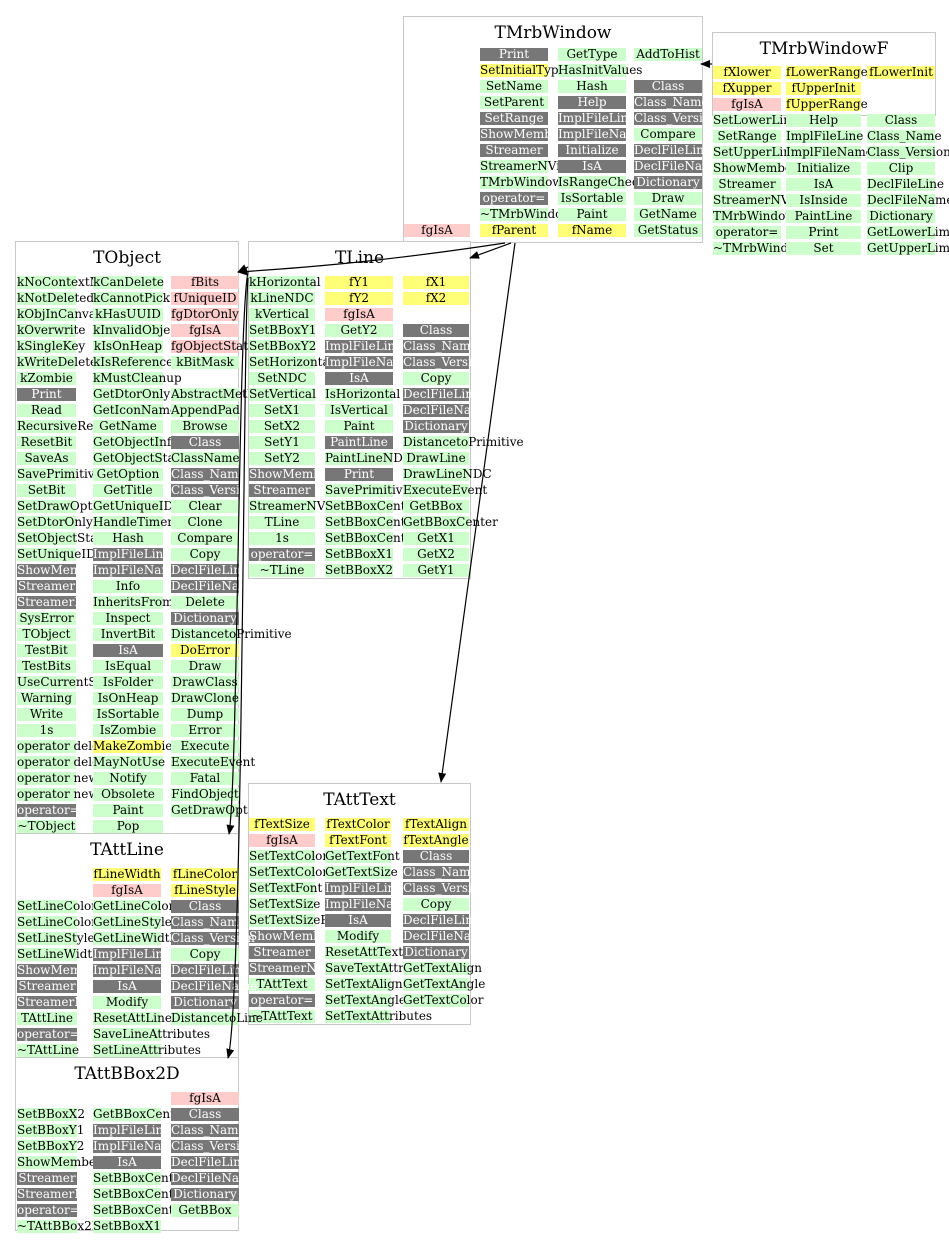  I want to click on member-cell: SysError, so click(46, 618).